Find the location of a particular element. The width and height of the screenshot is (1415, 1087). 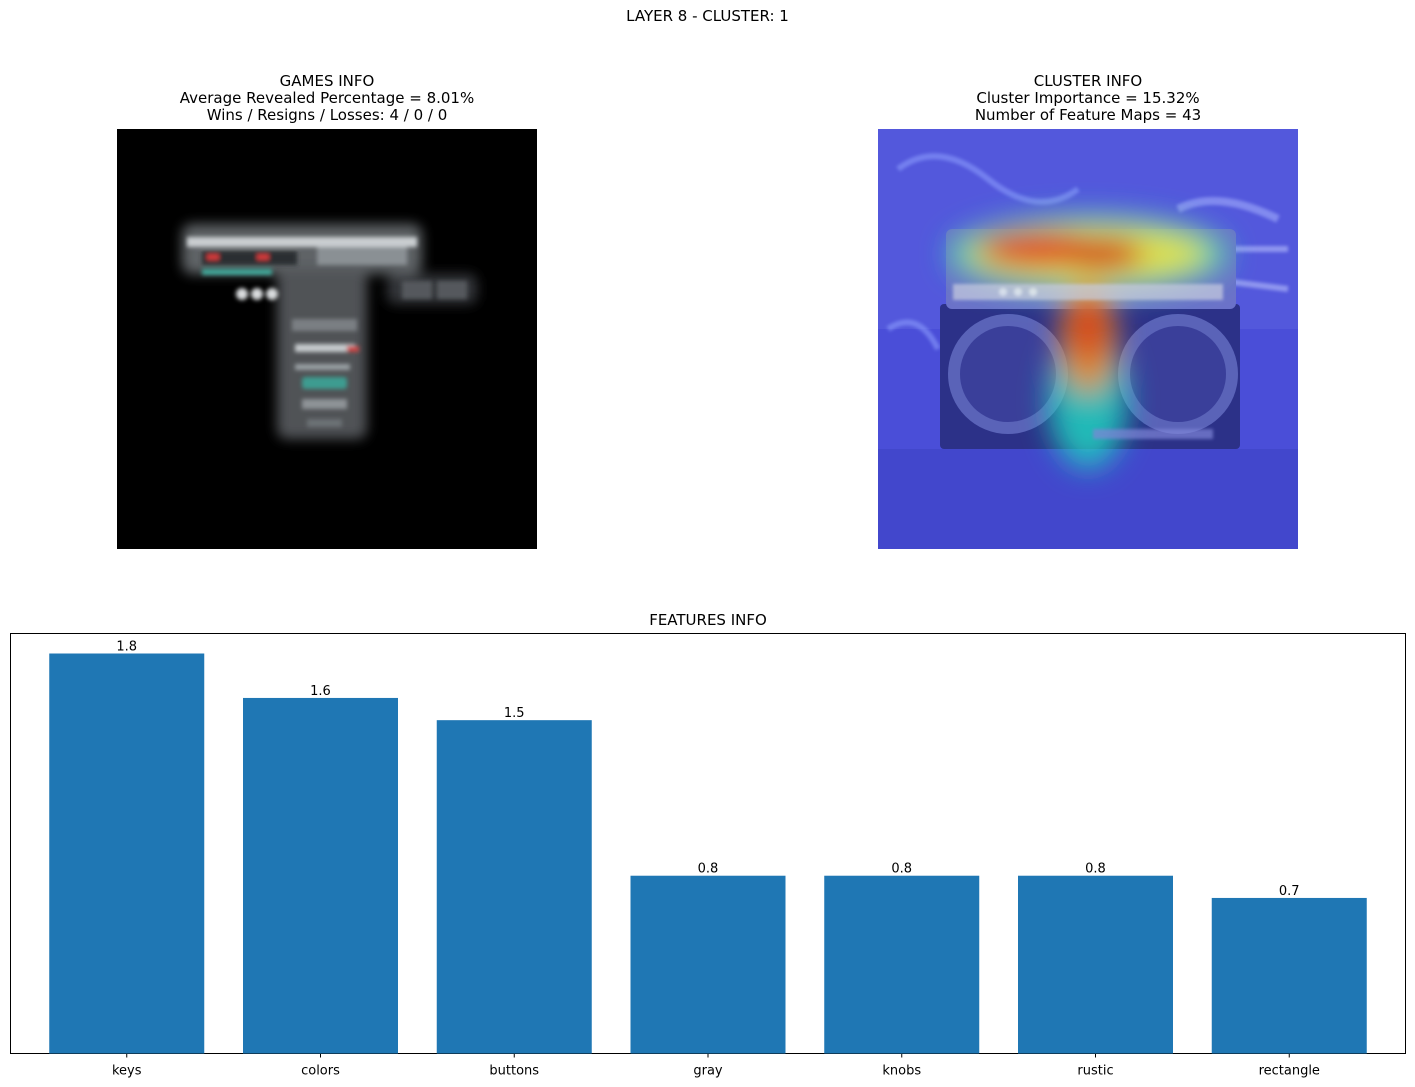

bar-buttons is located at coordinates (514, 887).